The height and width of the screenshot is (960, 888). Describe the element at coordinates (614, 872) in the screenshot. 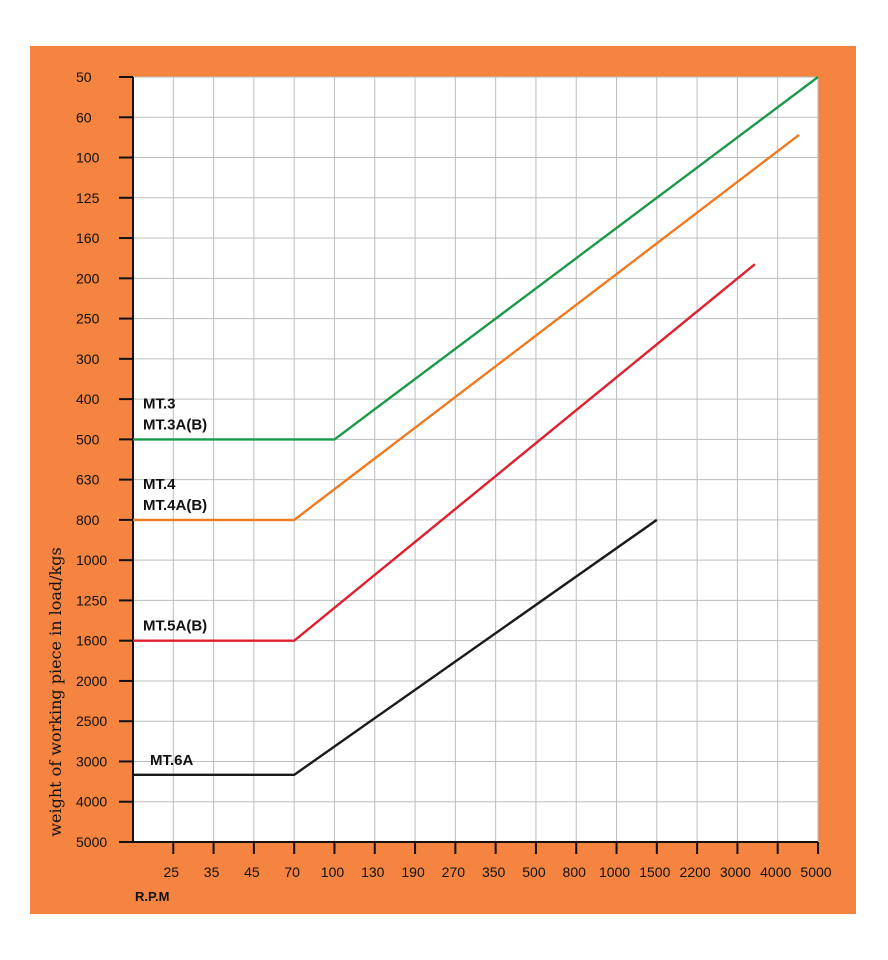

I see `x-tick-label: 1000` at that location.